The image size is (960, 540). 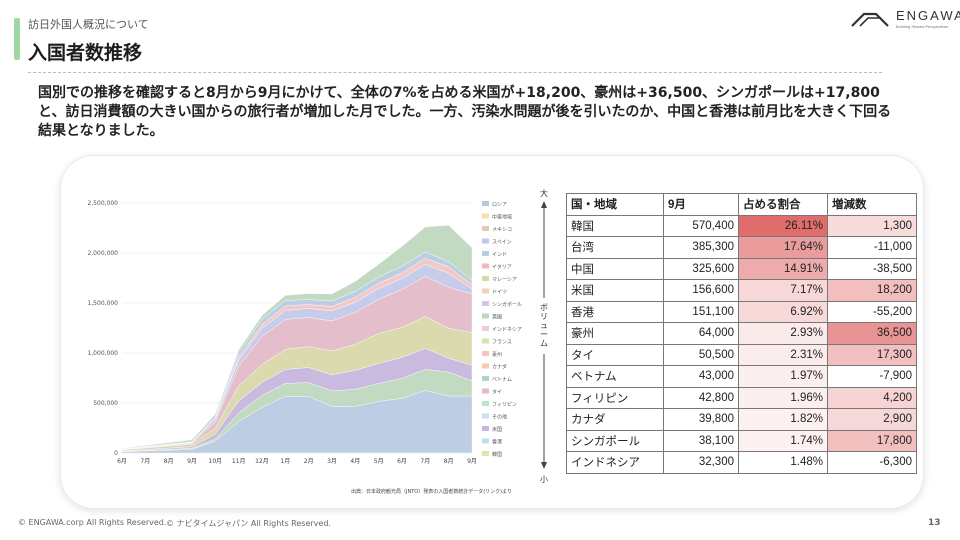 What do you see at coordinates (499, 205) in the screenshot?
I see `legend-label: ロシア` at bounding box center [499, 205].